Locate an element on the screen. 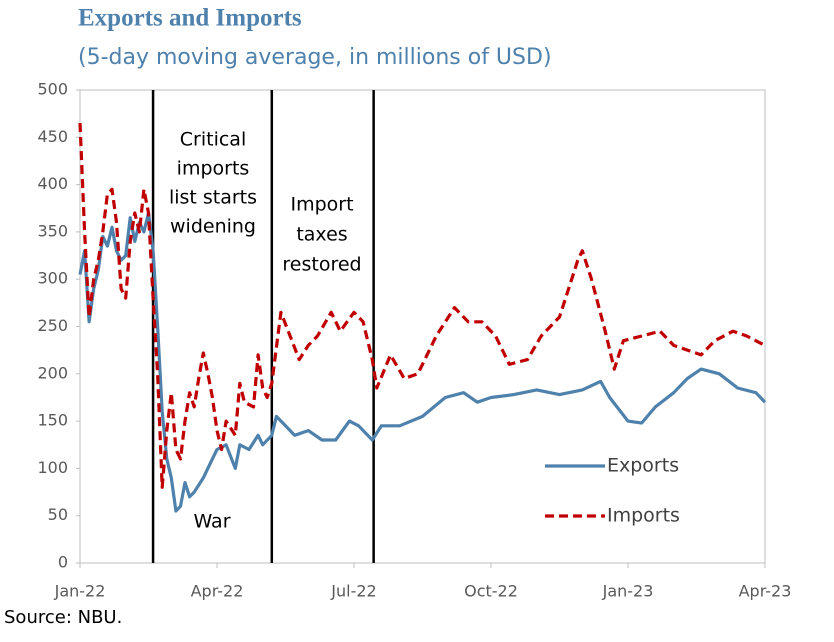  y-tick-label: 0 is located at coordinates (63, 562).